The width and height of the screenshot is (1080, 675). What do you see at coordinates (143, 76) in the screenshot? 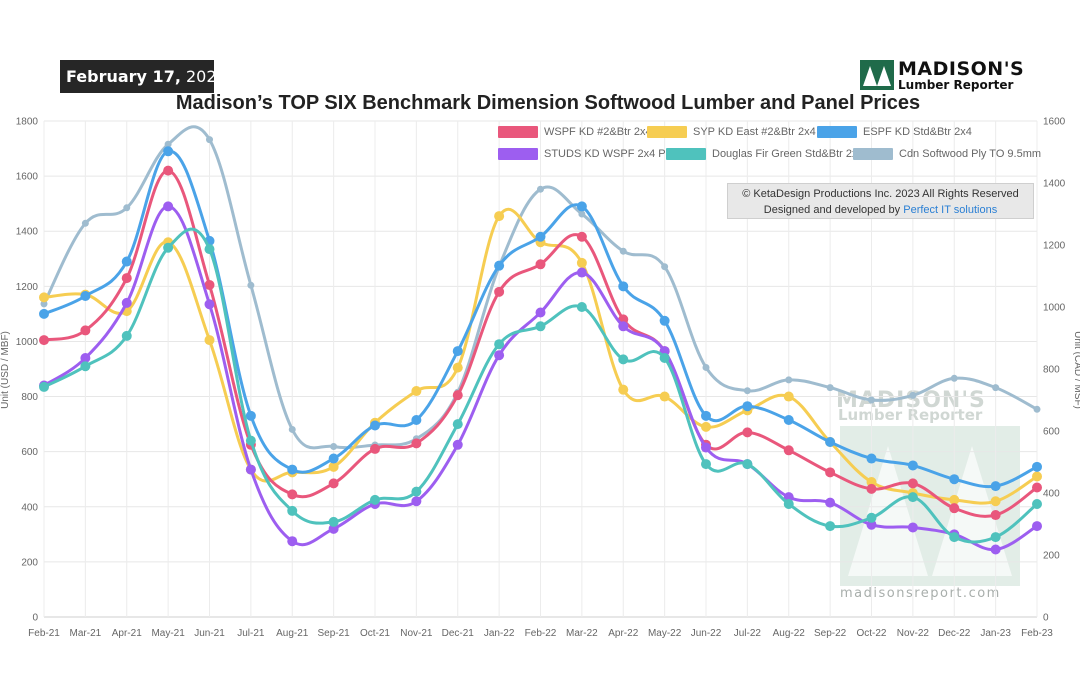
I see `date-badge: February 17, 2023` at bounding box center [143, 76].